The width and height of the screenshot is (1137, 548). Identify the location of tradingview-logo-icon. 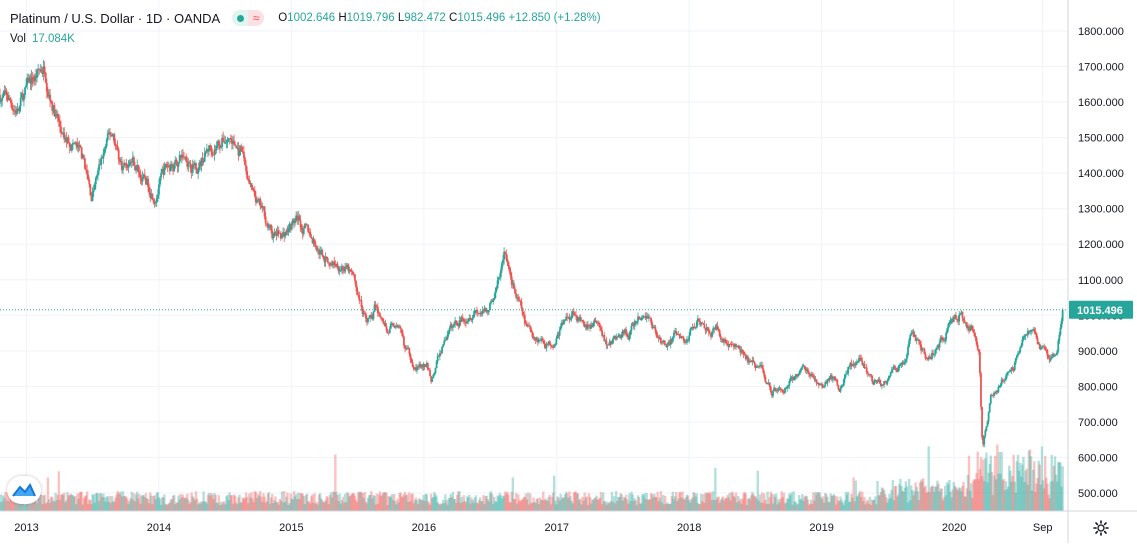
(24, 490).